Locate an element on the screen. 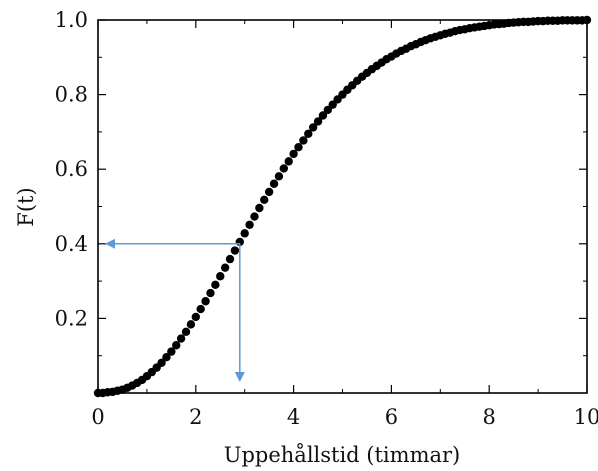 Image resolution: width=598 pixels, height=471 pixels. annotation-arrows is located at coordinates (175, 310).